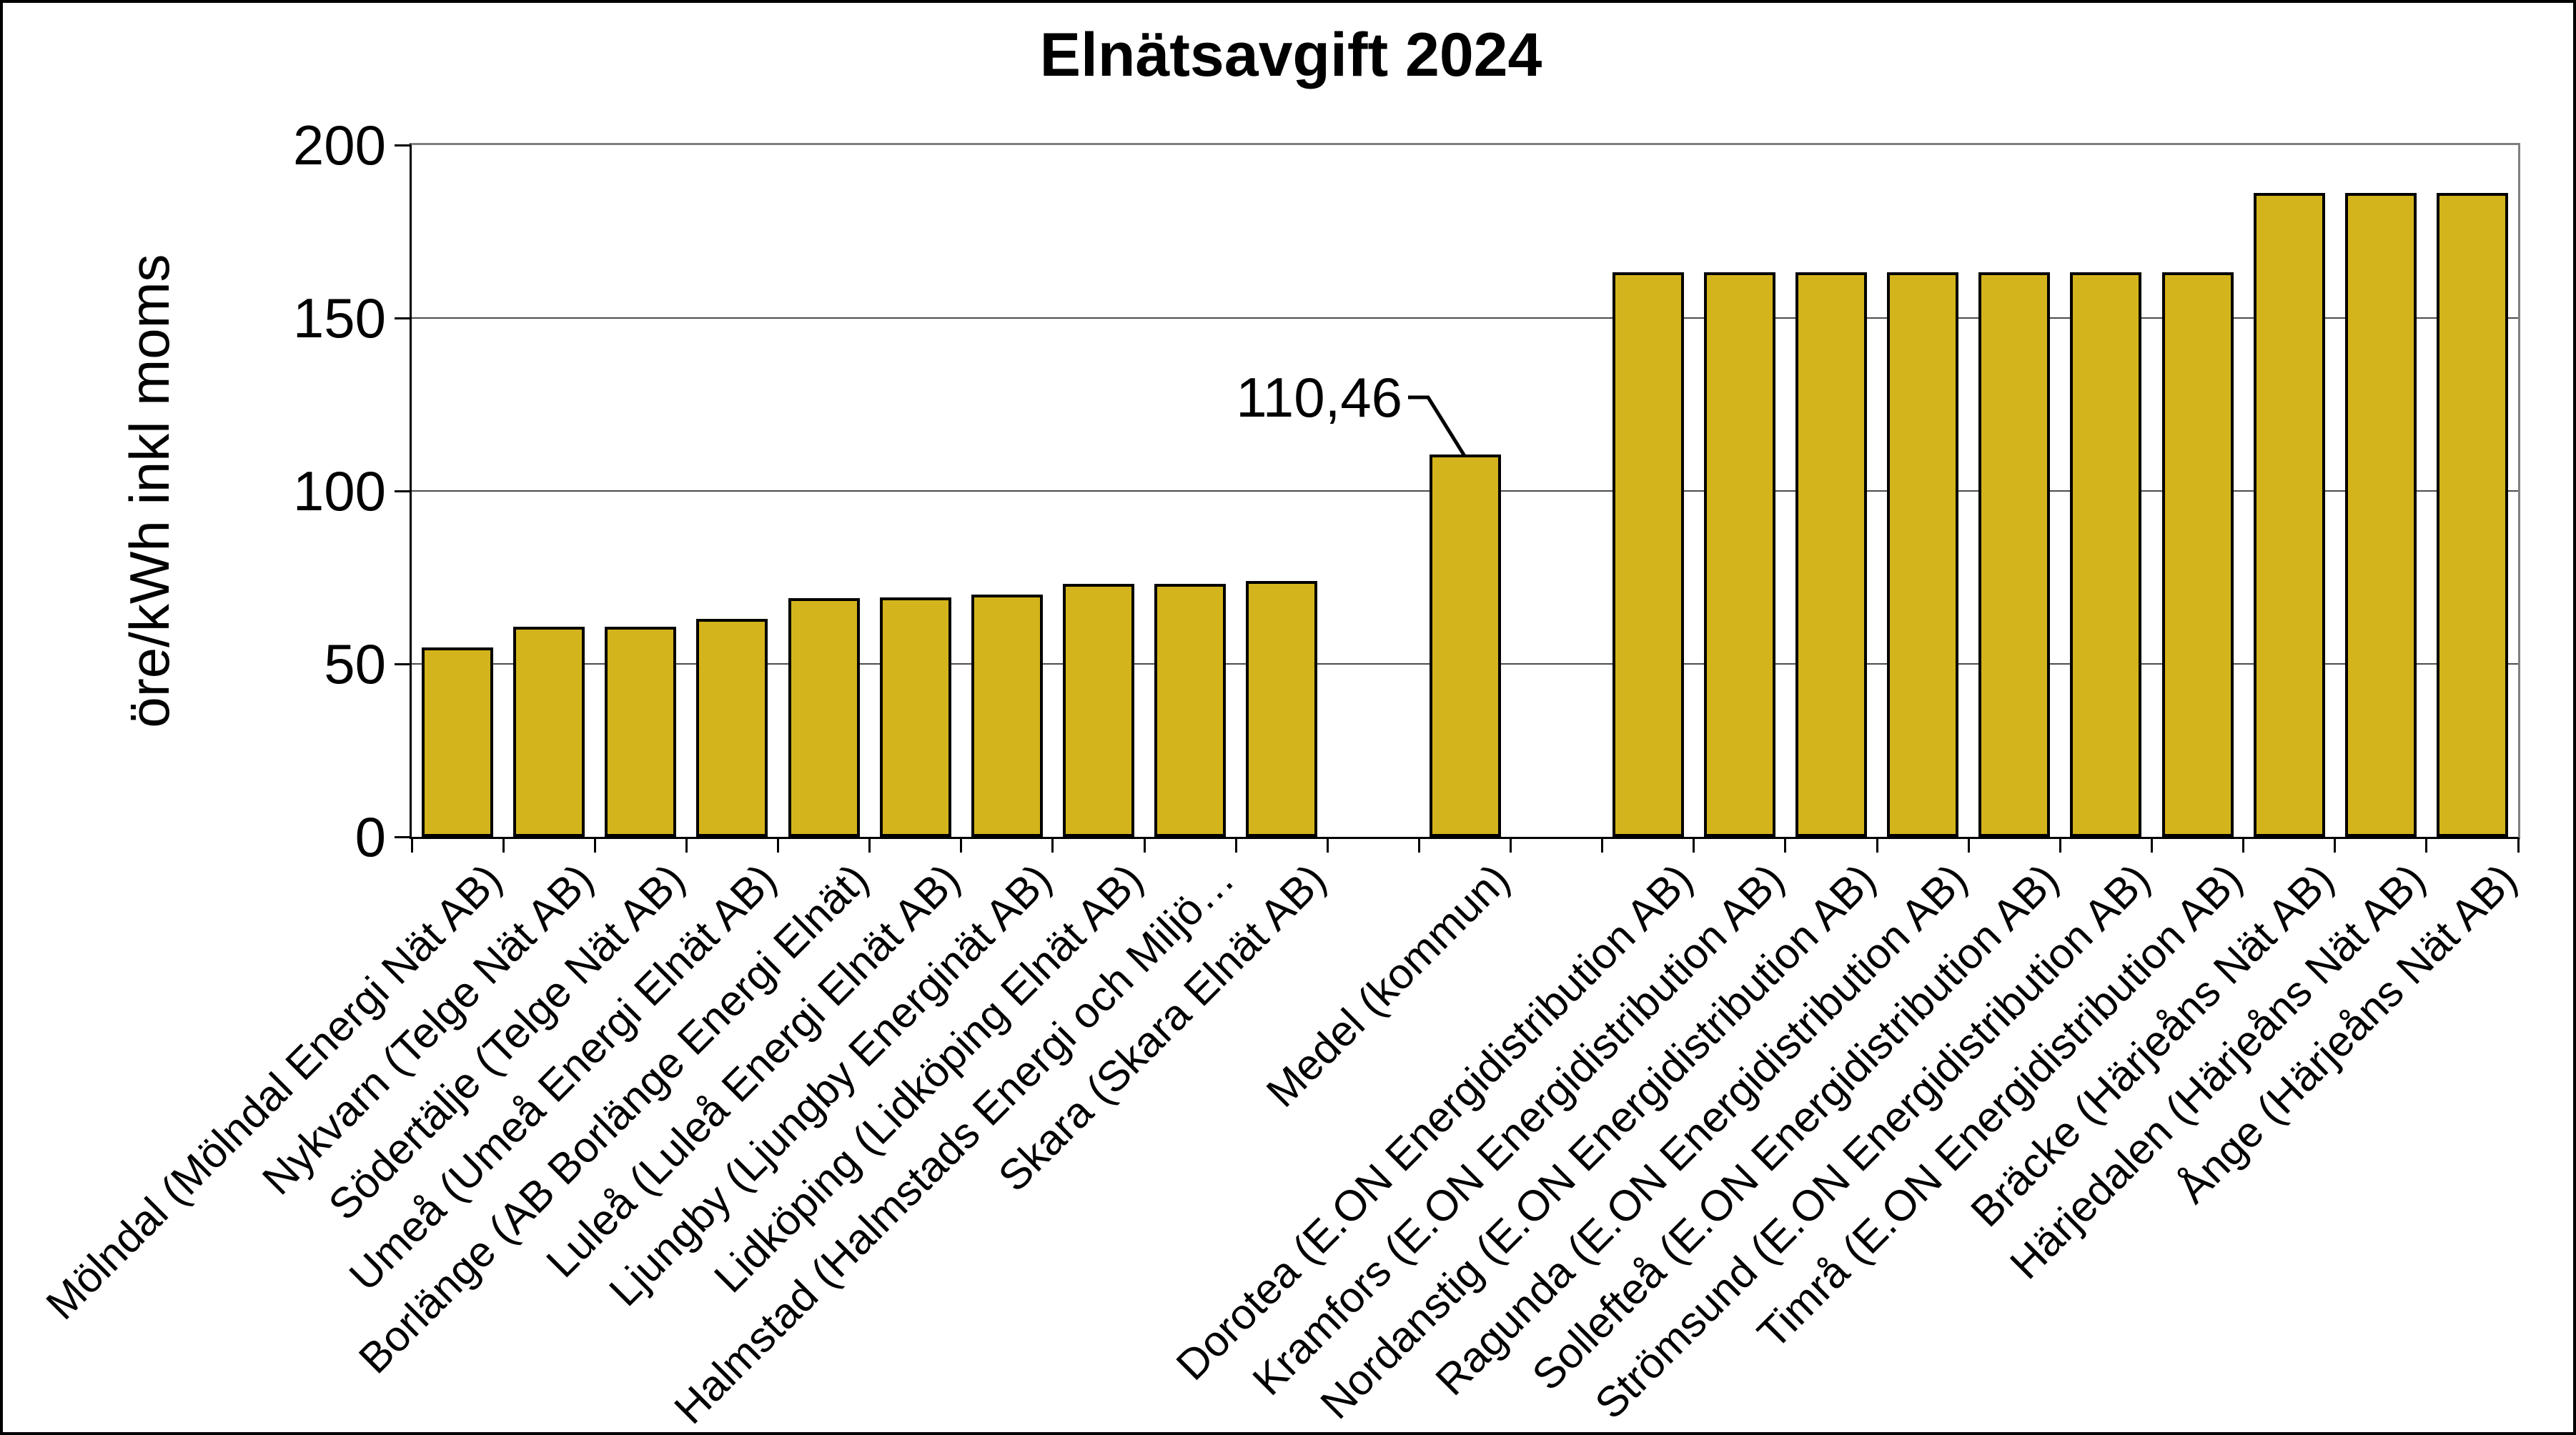  I want to click on y-tick-label-100: 100, so click(339, 491).